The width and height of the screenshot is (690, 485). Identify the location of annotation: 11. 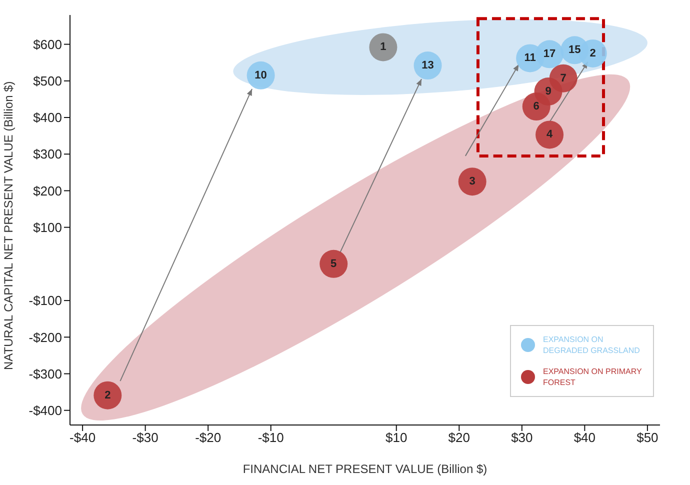
(530, 58).